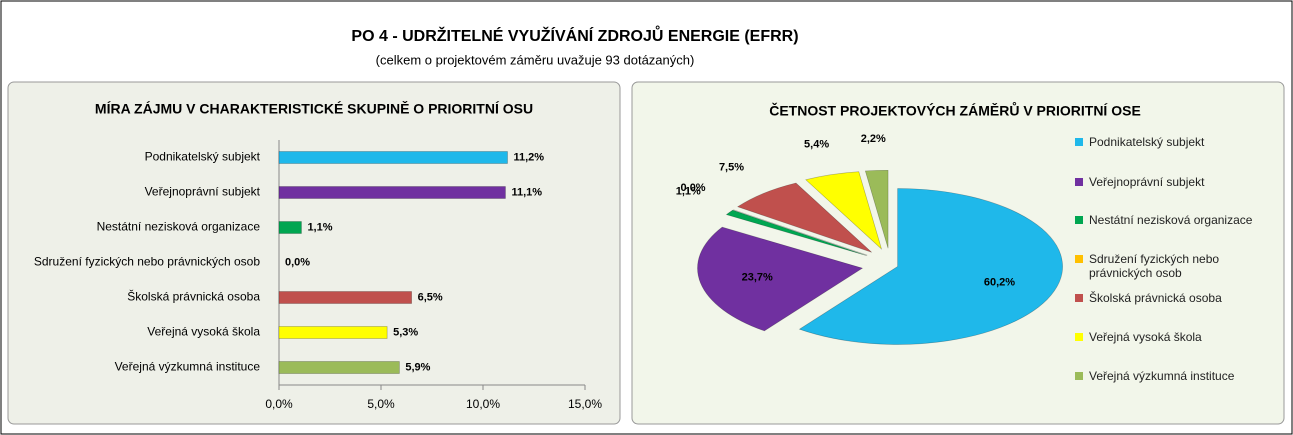 The width and height of the screenshot is (1293, 435). I want to click on legend-label: Veřejnoprávní subjekt, so click(1147, 182).